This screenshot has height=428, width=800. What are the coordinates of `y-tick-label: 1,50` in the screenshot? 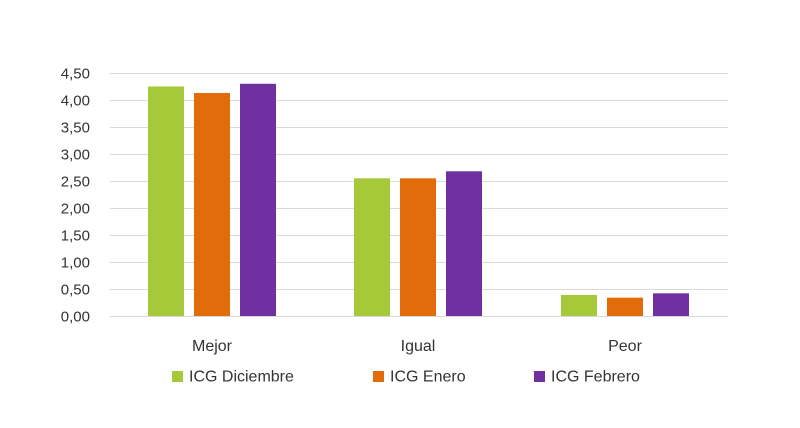 It's located at (75, 236).